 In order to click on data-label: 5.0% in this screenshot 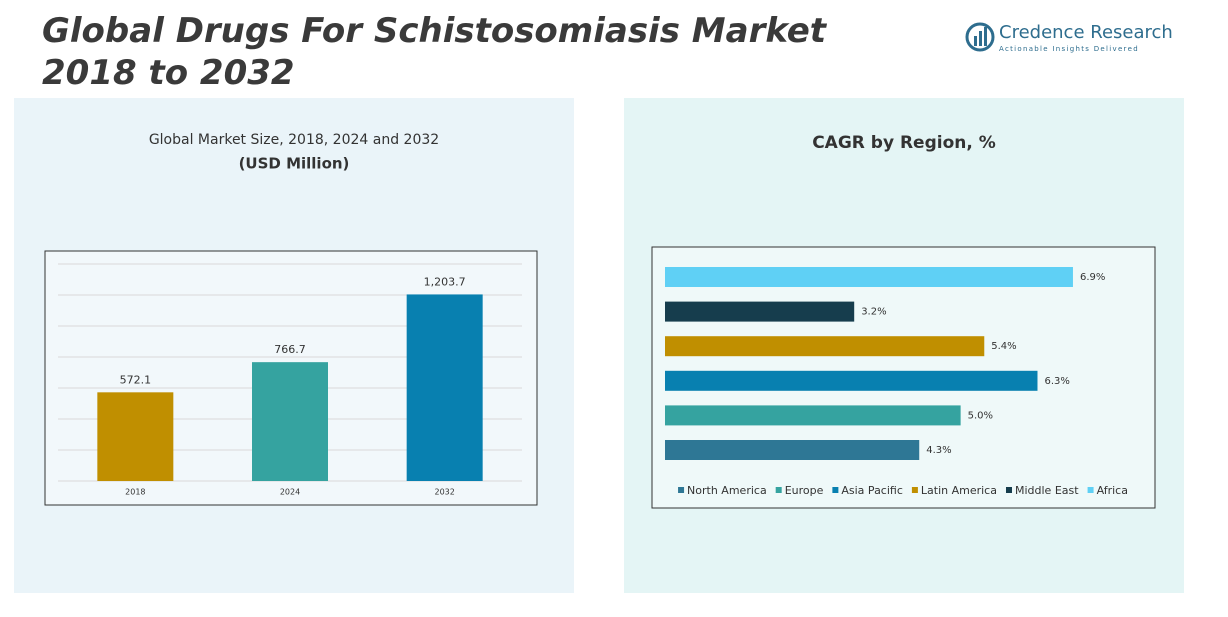, I will do `click(980, 415)`.